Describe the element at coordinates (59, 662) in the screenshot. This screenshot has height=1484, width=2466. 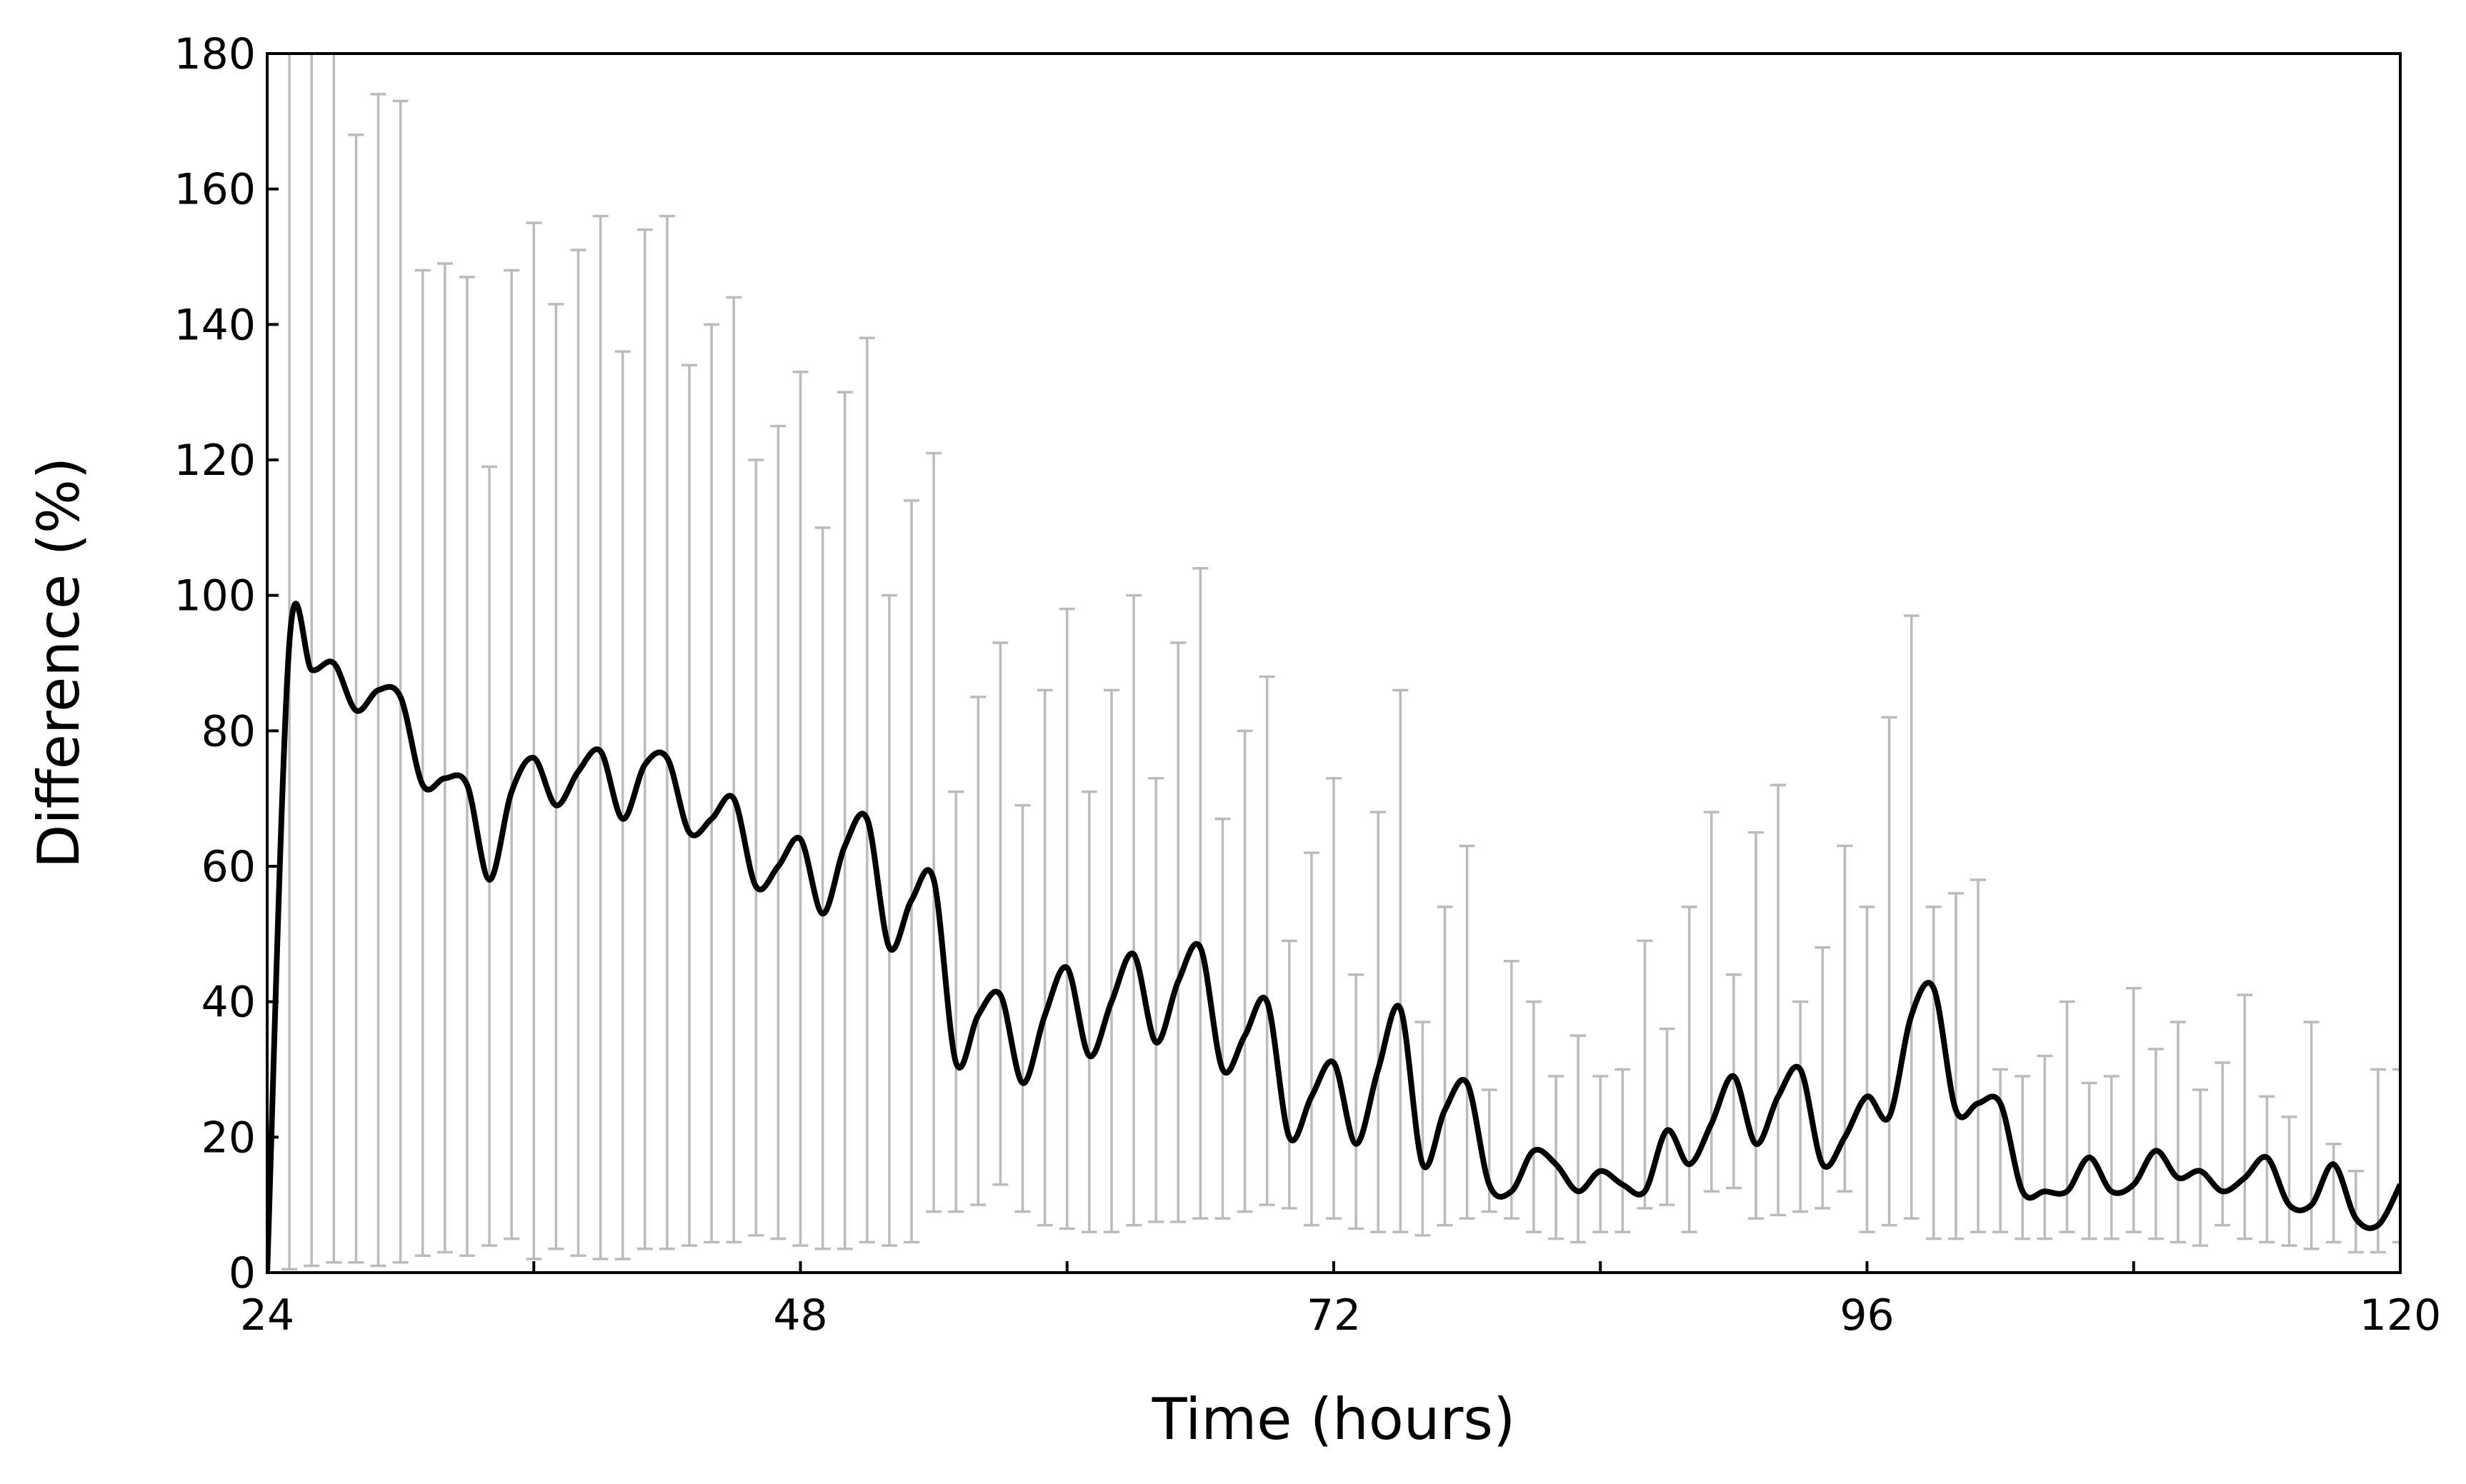
I see `y-axis-title: Difference (%)` at that location.